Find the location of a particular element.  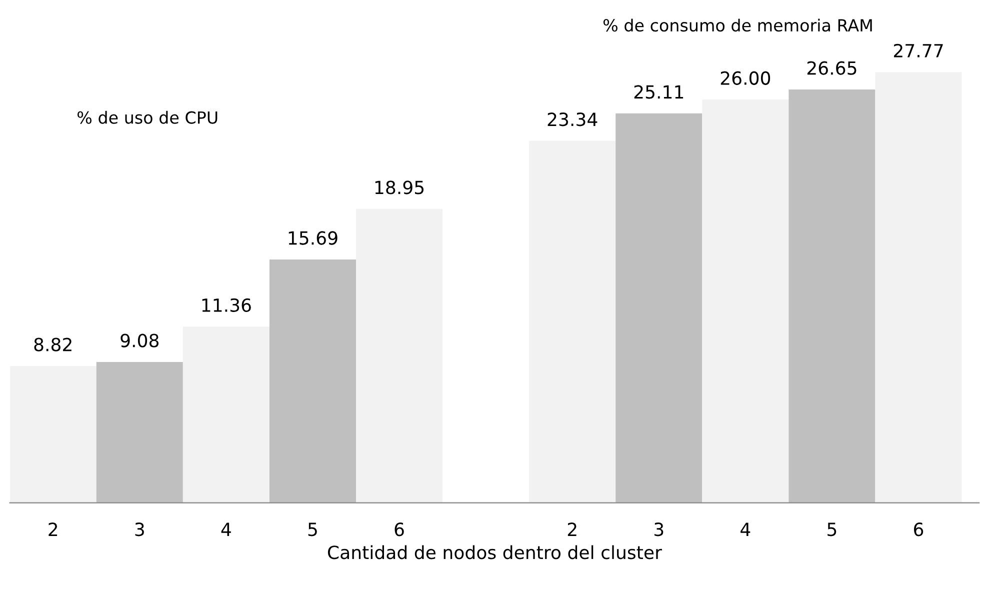

annotation: % de uso de CPU is located at coordinates (148, 117).